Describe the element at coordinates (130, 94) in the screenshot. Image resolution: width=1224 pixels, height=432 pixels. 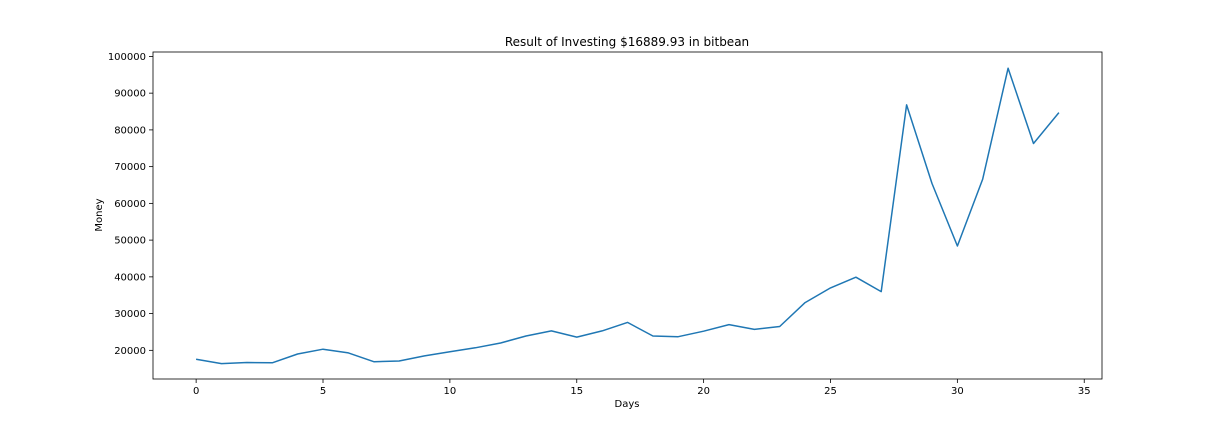
I see `y-tick-label: 90000` at that location.